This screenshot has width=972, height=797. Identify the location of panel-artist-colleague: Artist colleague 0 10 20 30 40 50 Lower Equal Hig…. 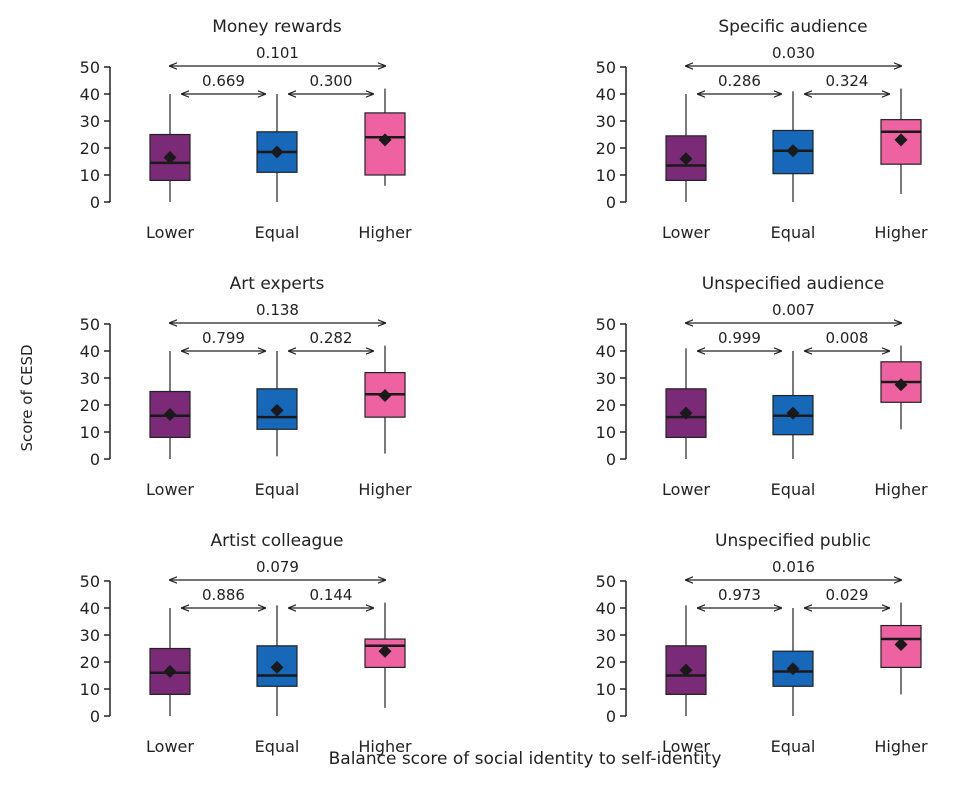
(246, 643).